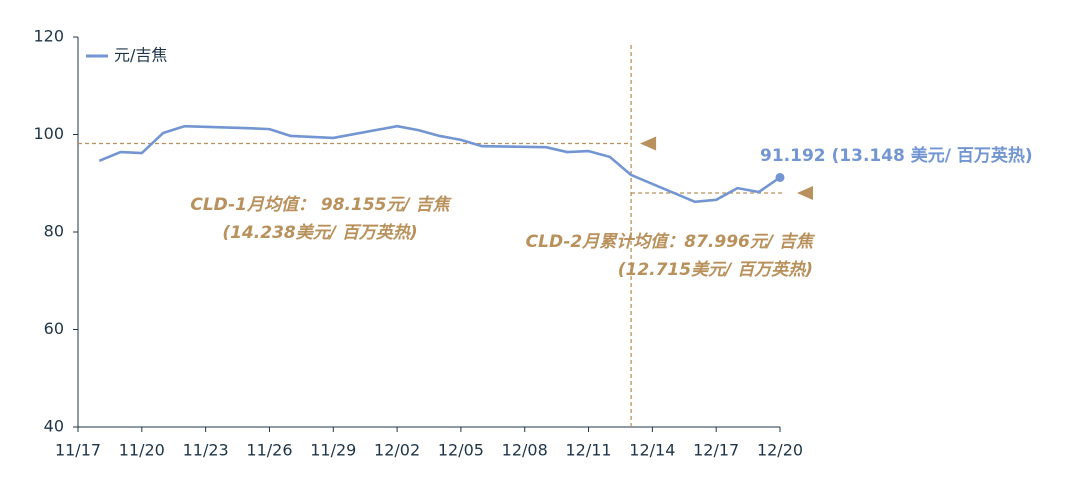 The height and width of the screenshot is (480, 1080). I want to click on y-tick-label: 80, so click(54, 231).